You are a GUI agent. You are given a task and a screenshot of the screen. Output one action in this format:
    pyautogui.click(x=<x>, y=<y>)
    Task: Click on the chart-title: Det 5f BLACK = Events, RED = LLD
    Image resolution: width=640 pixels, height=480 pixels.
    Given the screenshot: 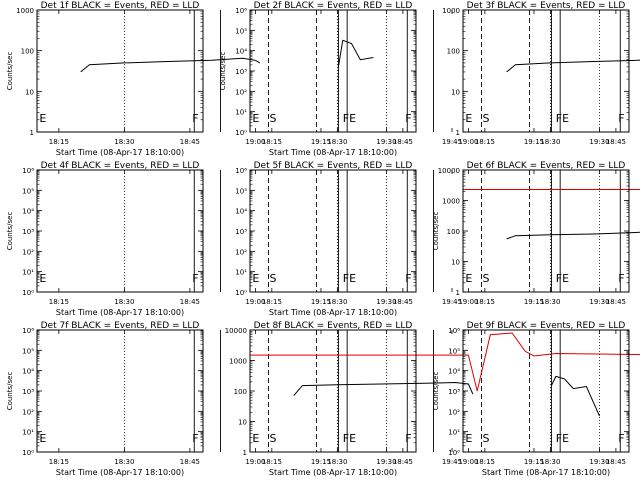 What is the action you would take?
    pyautogui.click(x=333, y=166)
    